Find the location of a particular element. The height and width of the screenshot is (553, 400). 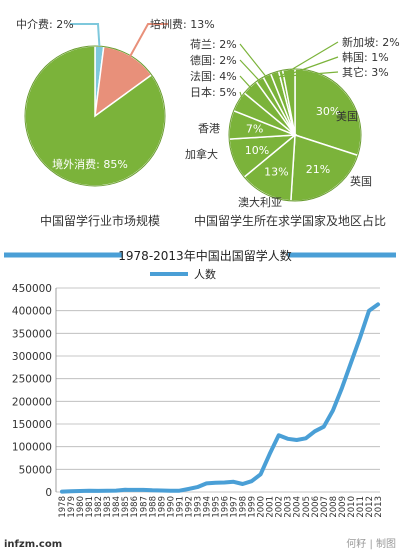

data-point-2012 is located at coordinates (369, 310).